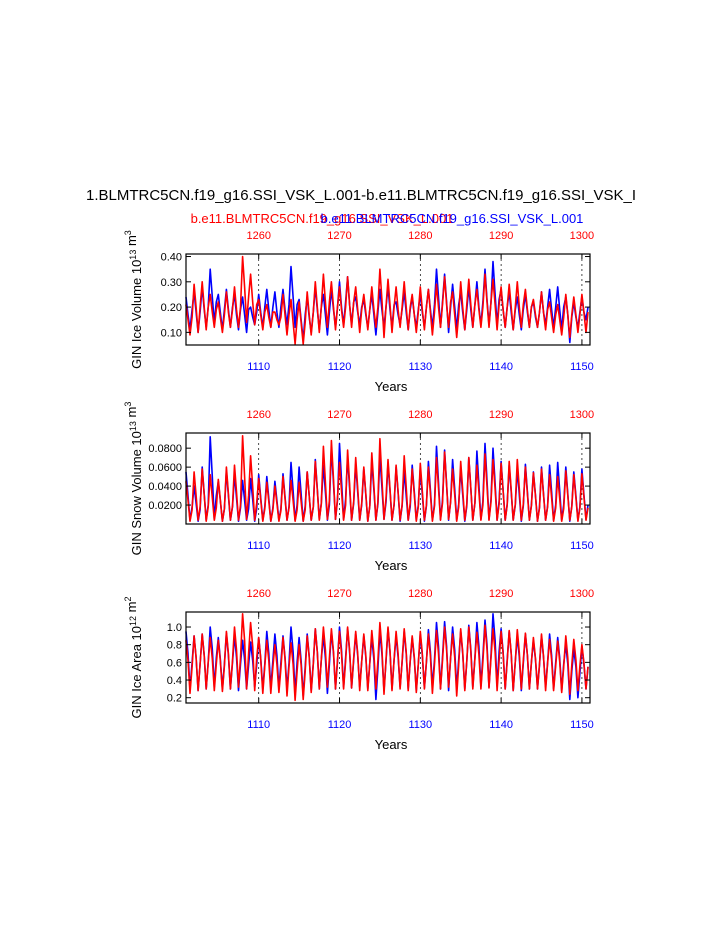 The height and width of the screenshot is (935, 723). Describe the element at coordinates (174, 681) in the screenshot. I see `y-tick-label: 0.4` at that location.